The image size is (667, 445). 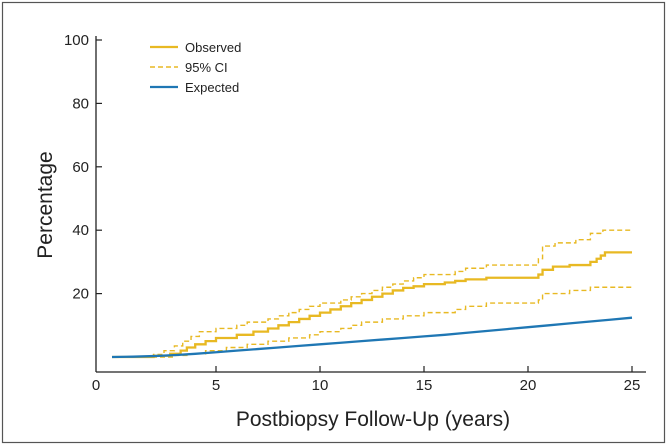 I want to click on y-tick-label: 20, so click(x=80, y=294).